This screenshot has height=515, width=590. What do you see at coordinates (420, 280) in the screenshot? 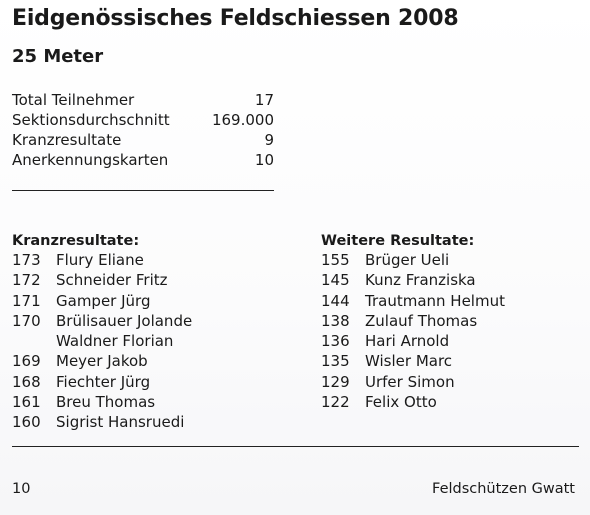
I see `result-name: Kunz Franziska` at bounding box center [420, 280].